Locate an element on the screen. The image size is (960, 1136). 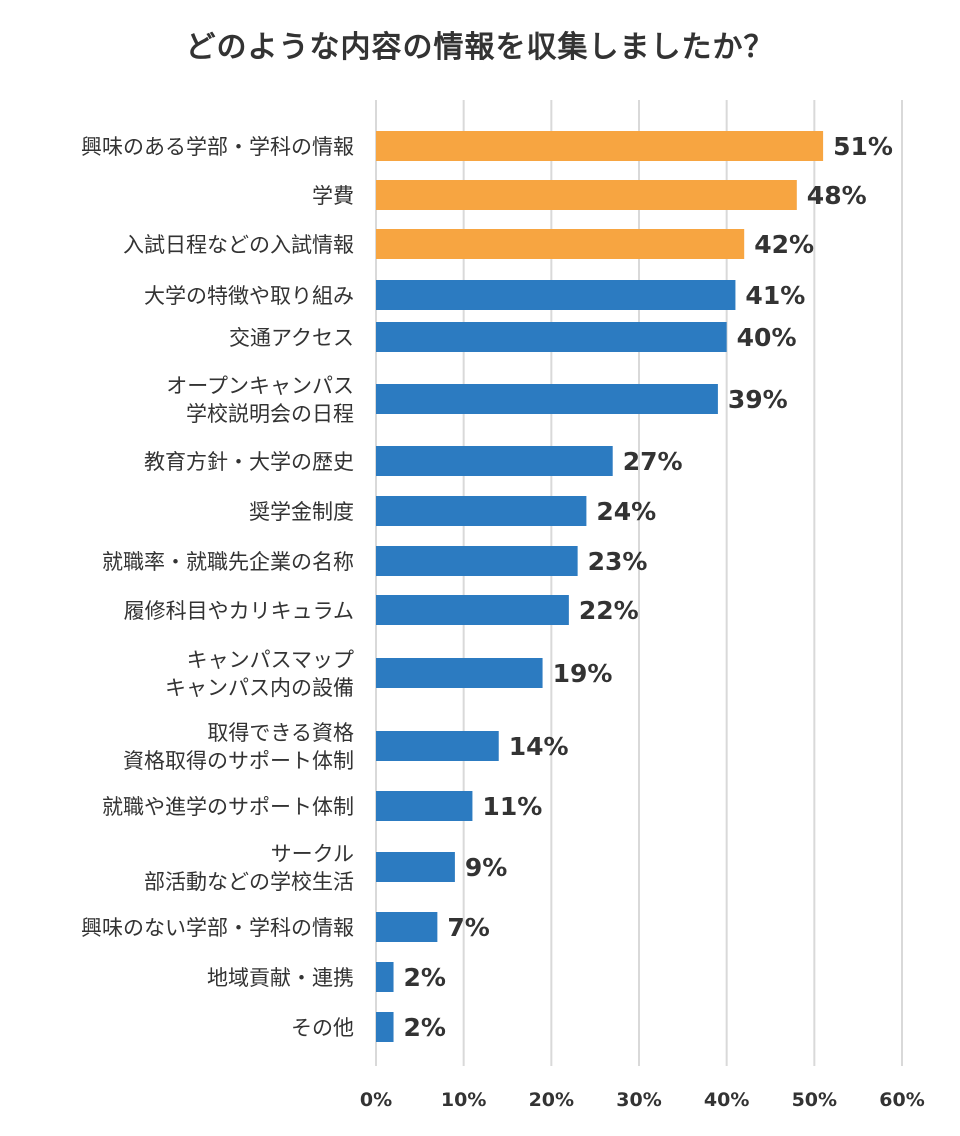
value-label: 40% is located at coordinates (767, 337).